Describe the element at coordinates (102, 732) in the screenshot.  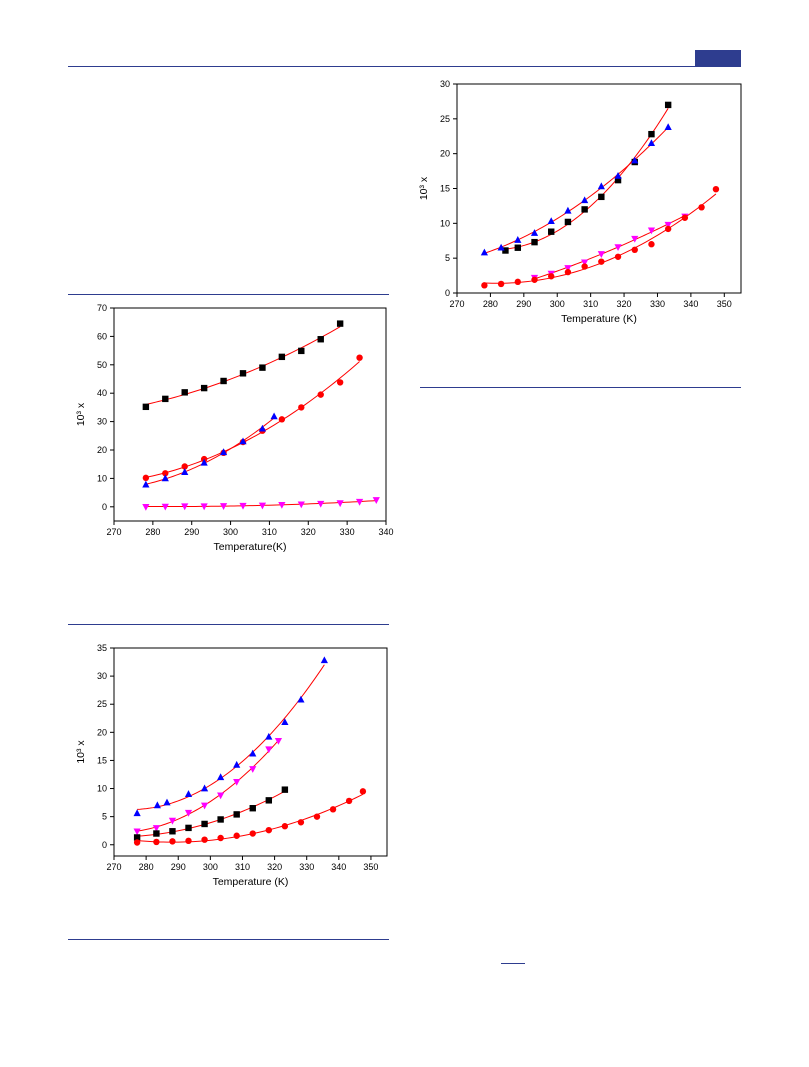
I see `y-tick-label: 20` at that location.